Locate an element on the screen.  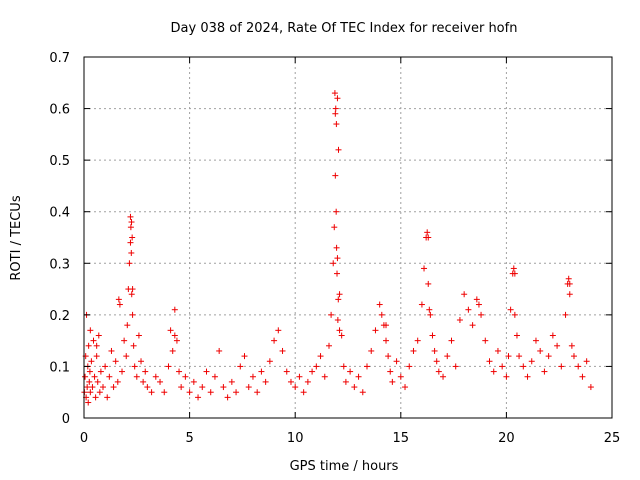
y-tick-label: 0.1 is located at coordinates (59, 367).